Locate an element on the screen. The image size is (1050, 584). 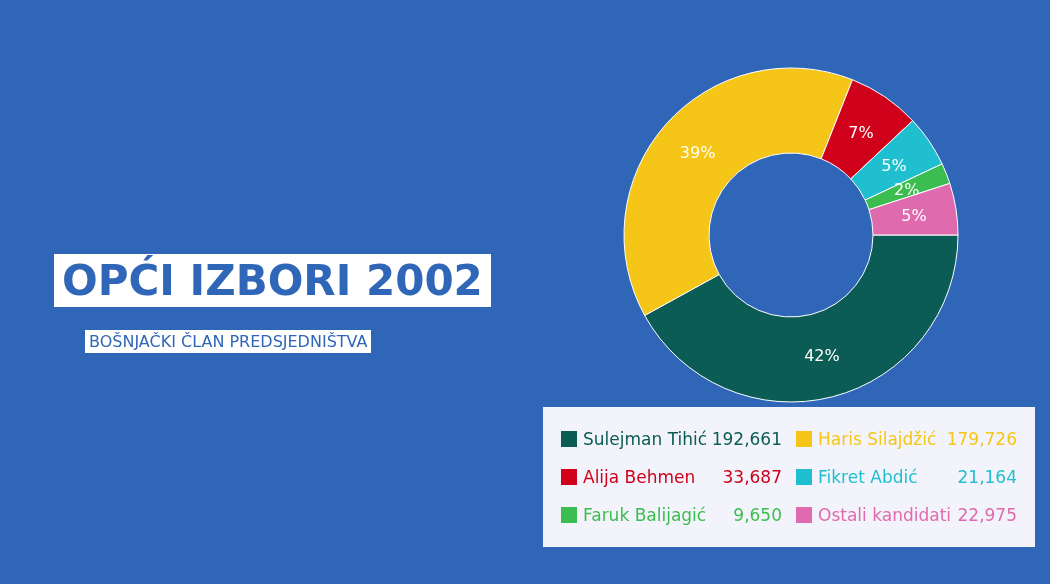
text: 179,726 is located at coordinates (981, 439).